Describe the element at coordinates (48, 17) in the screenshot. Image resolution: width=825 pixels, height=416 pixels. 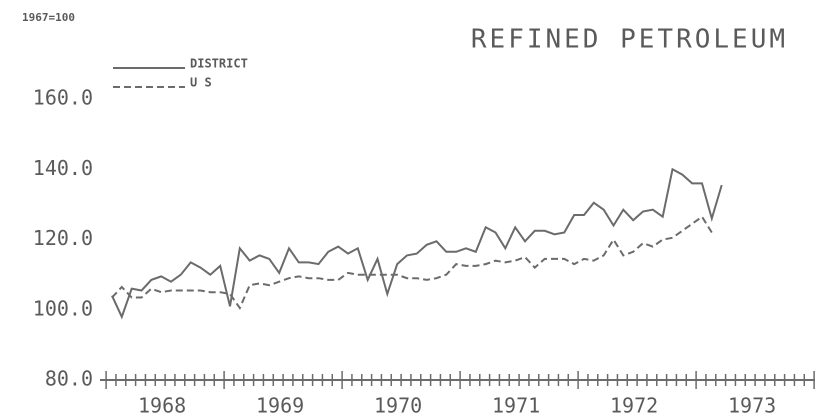
I see `chart-subtitle: 1967=100` at that location.